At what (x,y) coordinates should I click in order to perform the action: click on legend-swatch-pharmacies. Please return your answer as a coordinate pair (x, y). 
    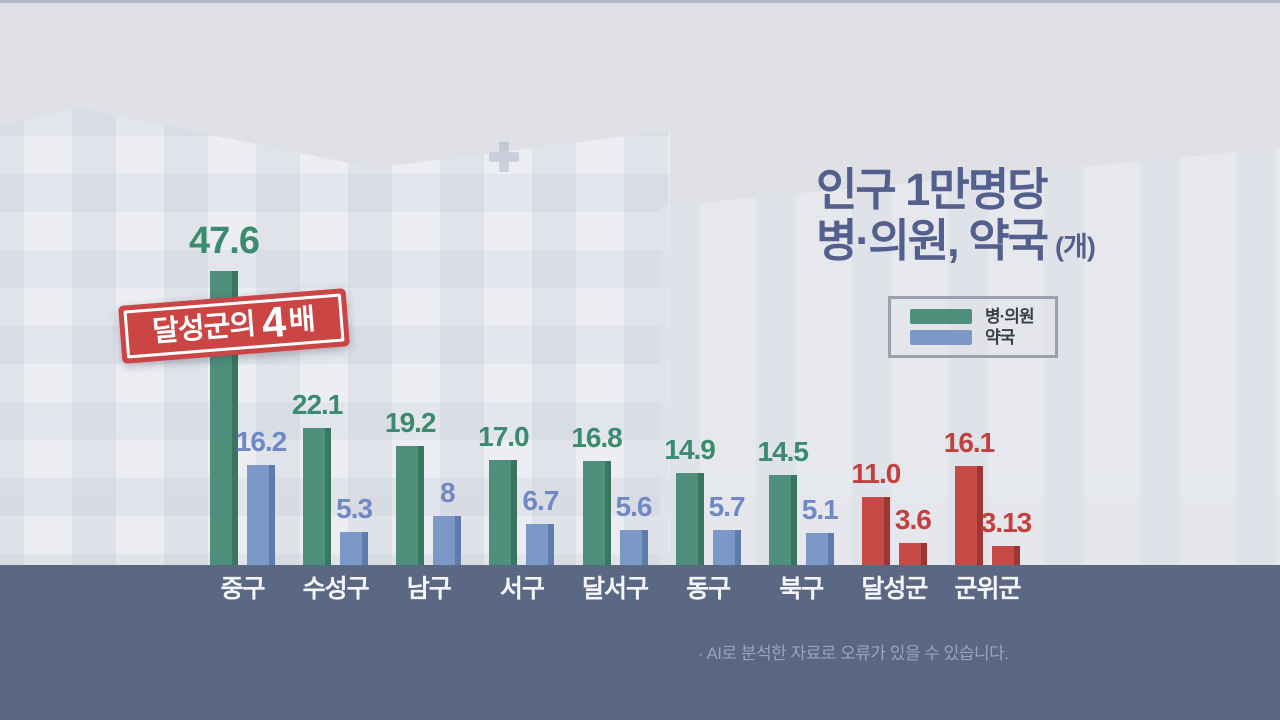
    Looking at the image, I should click on (941, 337).